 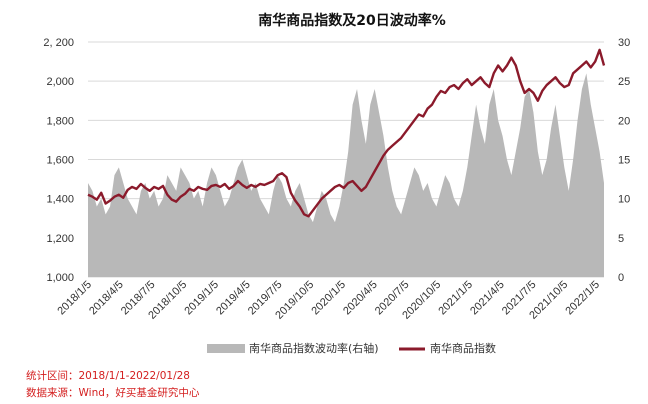 What do you see at coordinates (60, 239) in the screenshot?
I see `left-tick-label: 1,200` at bounding box center [60, 239].